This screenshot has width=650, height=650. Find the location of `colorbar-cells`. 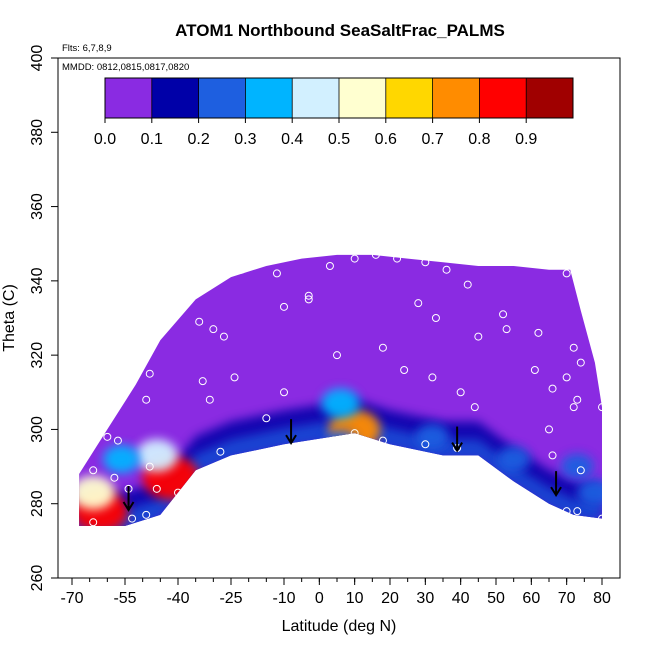

colorbar-cells is located at coordinates (339, 98).